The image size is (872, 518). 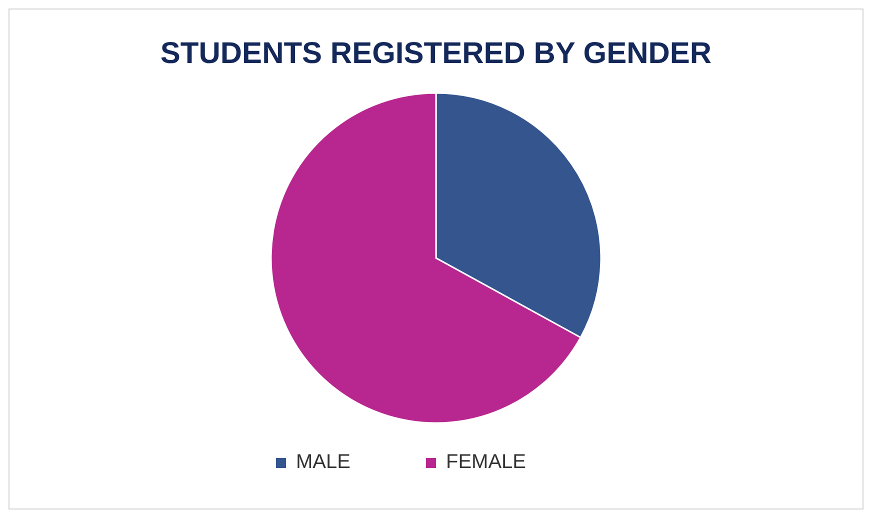 I want to click on legend-label: MALE, so click(x=323, y=462).